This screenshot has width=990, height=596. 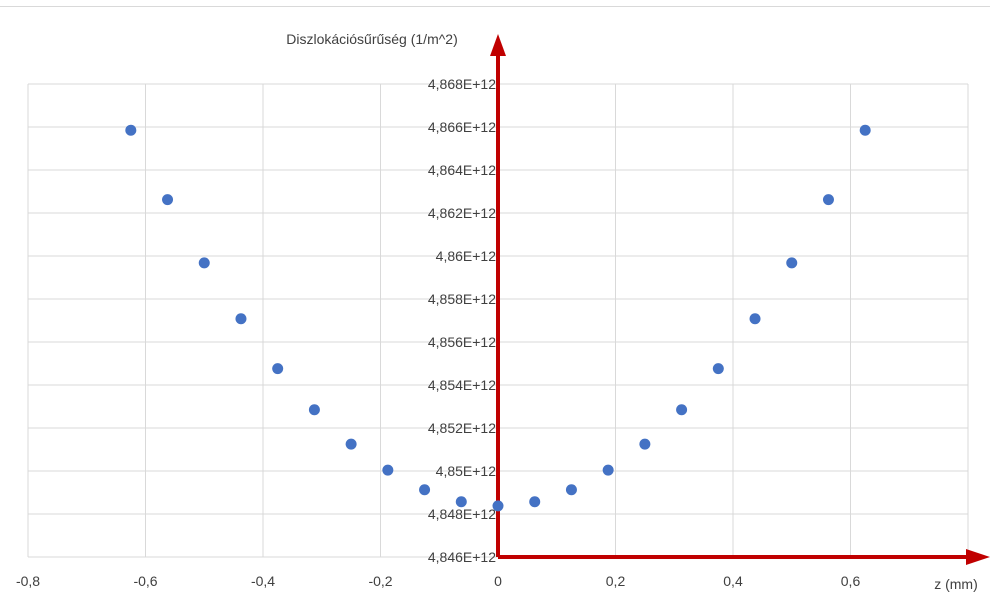 I want to click on y-tick-label: 4,846E+12, so click(x=462, y=557).